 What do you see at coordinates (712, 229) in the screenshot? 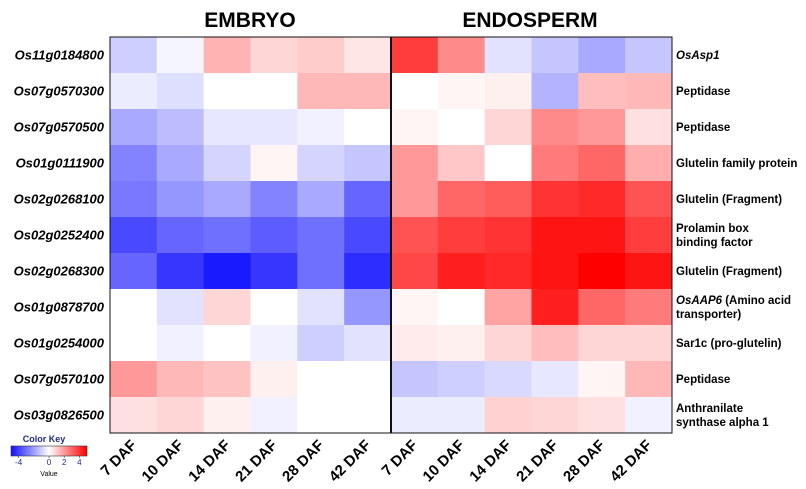
I see `annotation-label: Prolamin box` at bounding box center [712, 229].